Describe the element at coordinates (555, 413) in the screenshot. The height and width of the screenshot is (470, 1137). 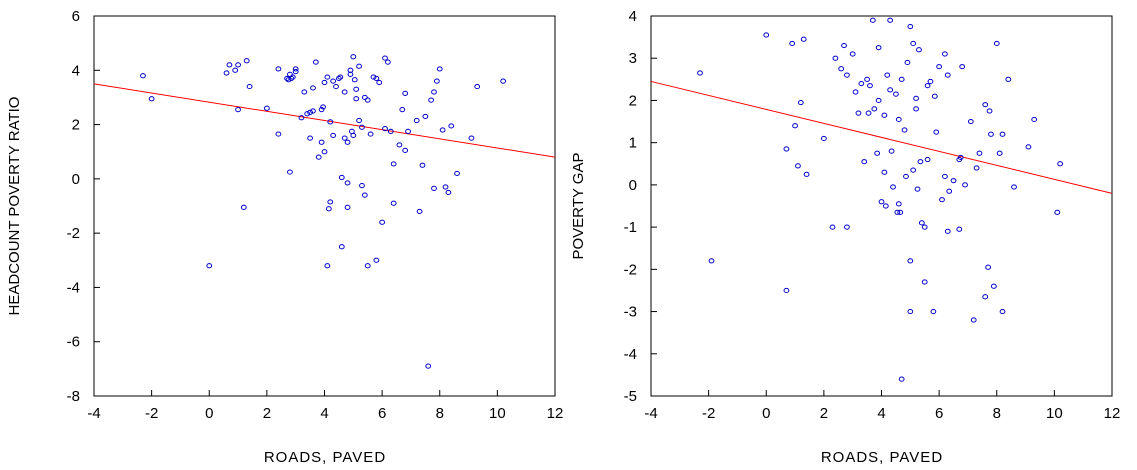
I see `x-tick-label: 12` at that location.